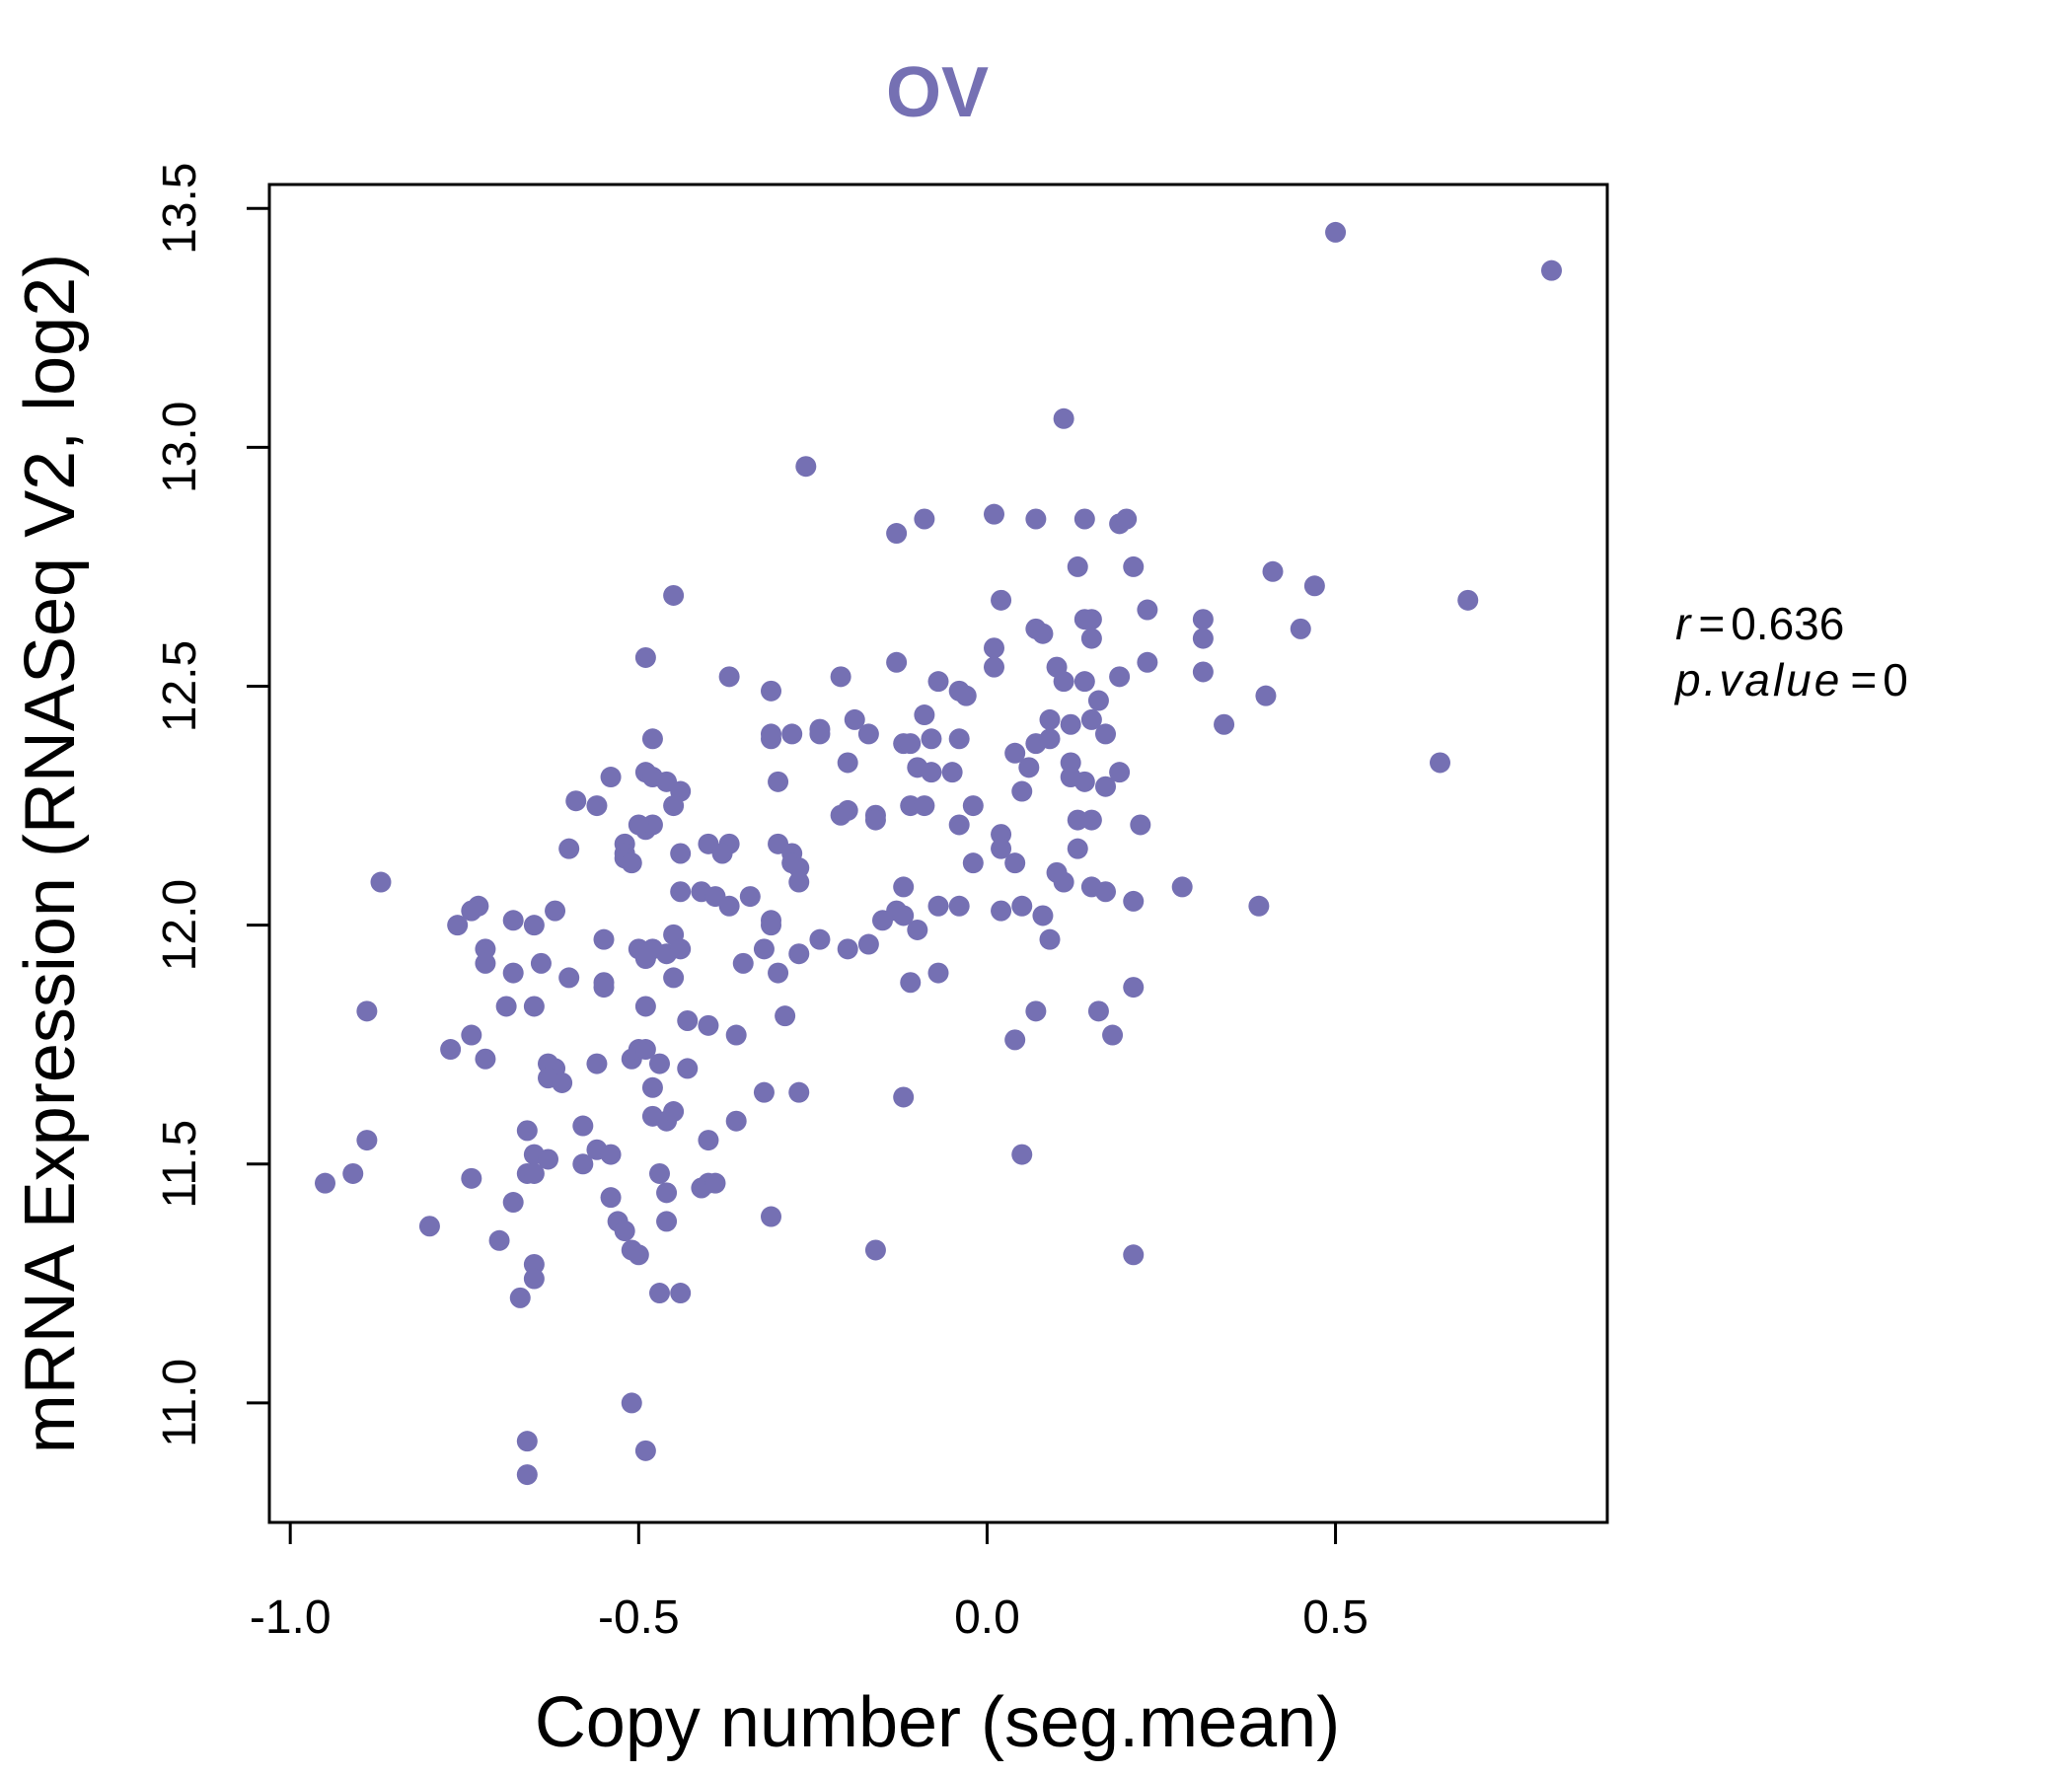 The width and height of the screenshot is (2072, 1776). Describe the element at coordinates (213, 805) in the screenshot. I see `y-axis: 11.0 11.5 12.0 12.5 13.0 13.5` at that location.